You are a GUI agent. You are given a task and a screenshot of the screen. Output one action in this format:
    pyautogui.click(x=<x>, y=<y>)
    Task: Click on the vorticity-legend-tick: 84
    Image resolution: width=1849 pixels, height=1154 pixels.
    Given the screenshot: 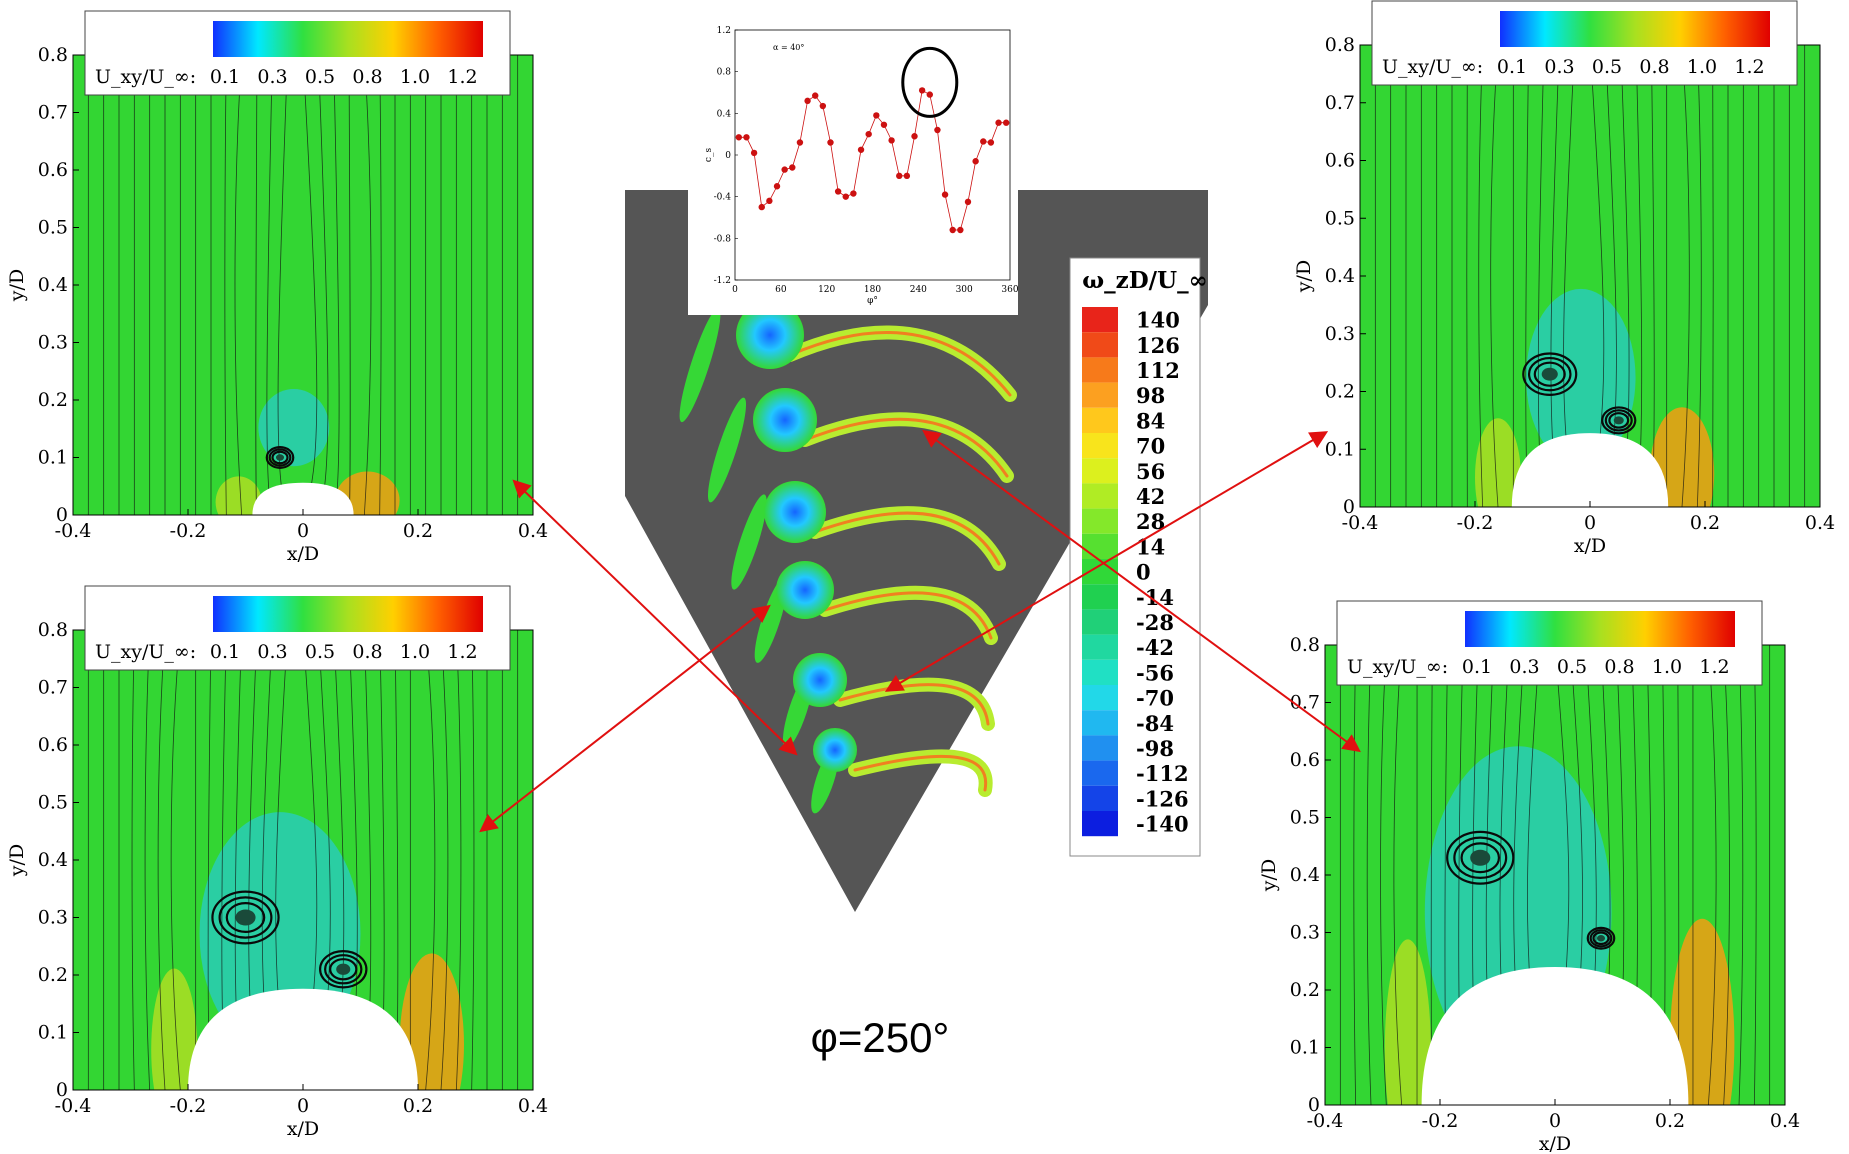 What is the action you would take?
    pyautogui.click(x=1150, y=420)
    